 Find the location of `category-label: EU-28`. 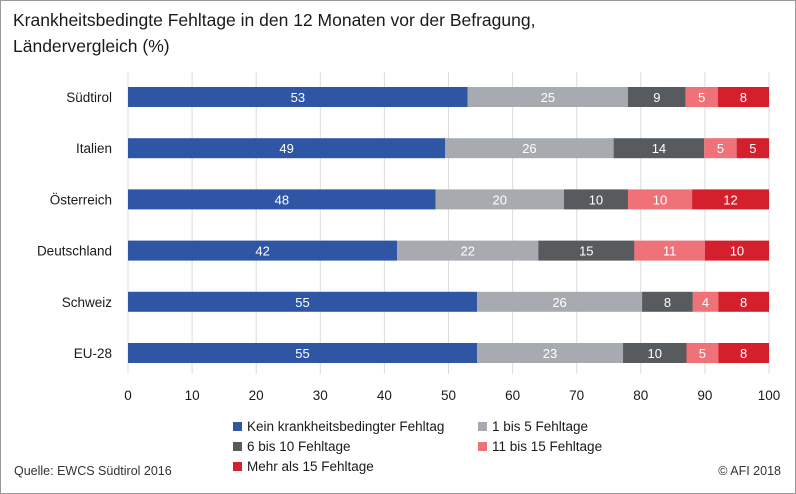

category-label: EU-28 is located at coordinates (93, 353).